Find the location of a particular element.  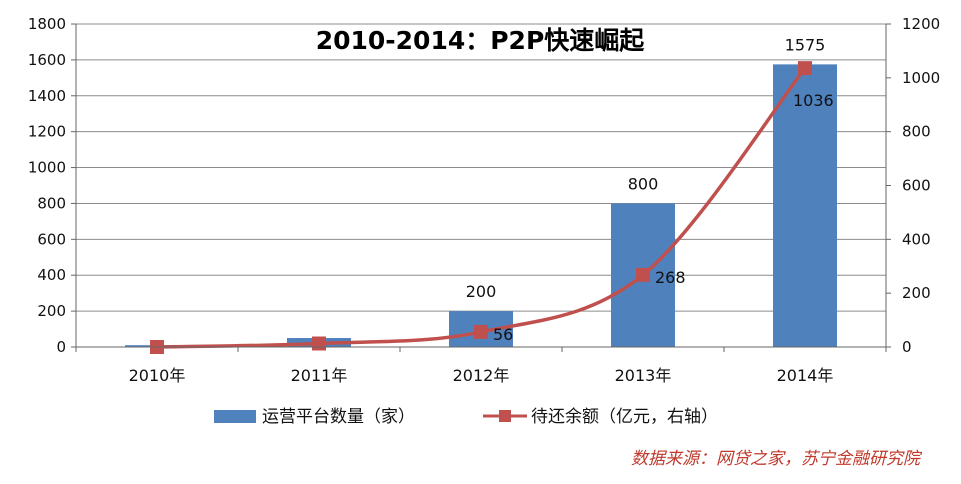

bar-data-label: 200 is located at coordinates (481, 291).